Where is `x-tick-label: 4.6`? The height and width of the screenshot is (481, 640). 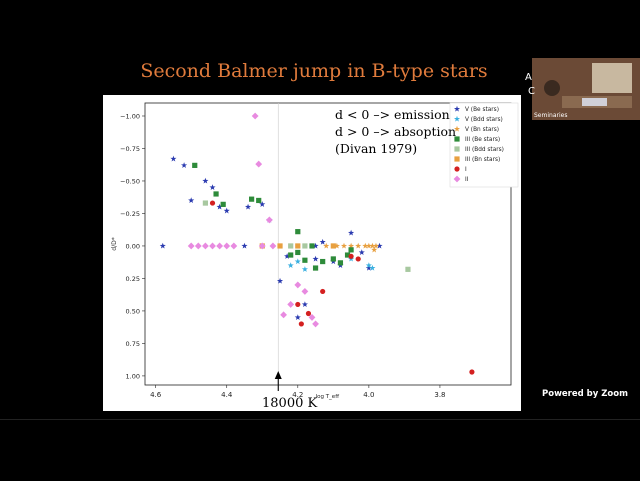 x-tick-label: 4.6 is located at coordinates (156, 395).